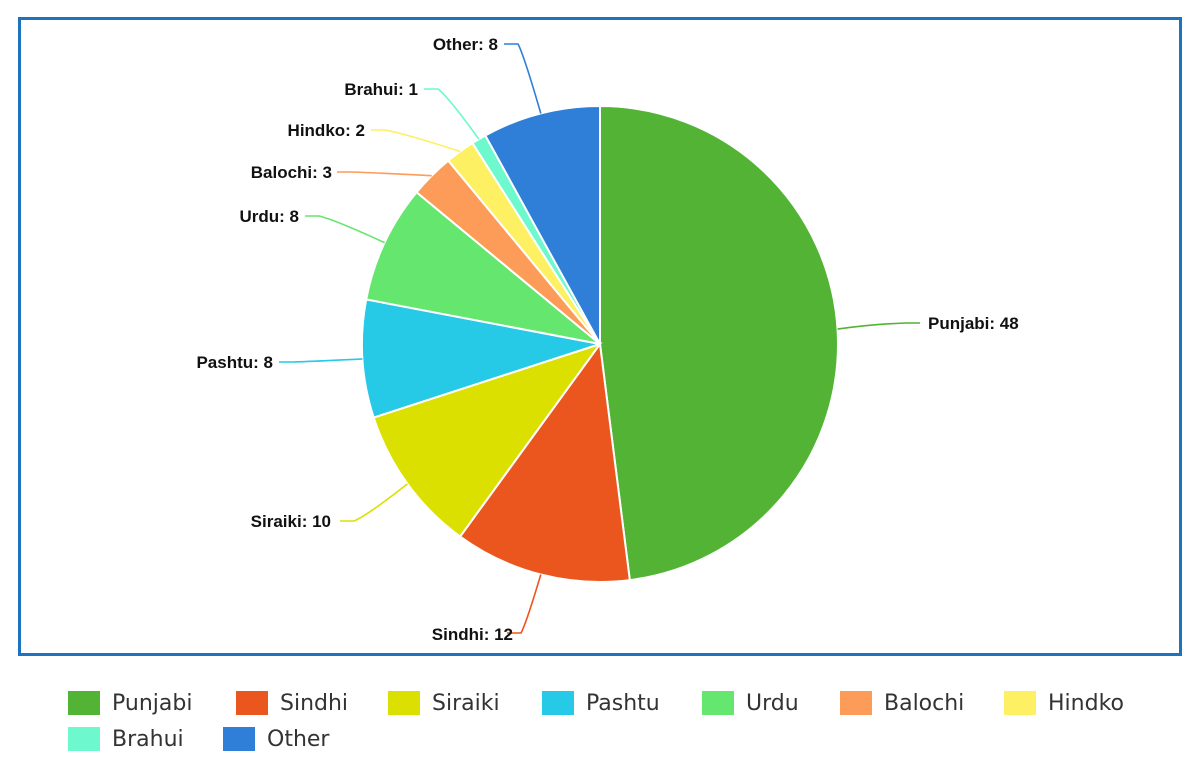 Image resolution: width=1200 pixels, height=761 pixels. I want to click on legend-item-pashtu: Pashtu, so click(601, 703).